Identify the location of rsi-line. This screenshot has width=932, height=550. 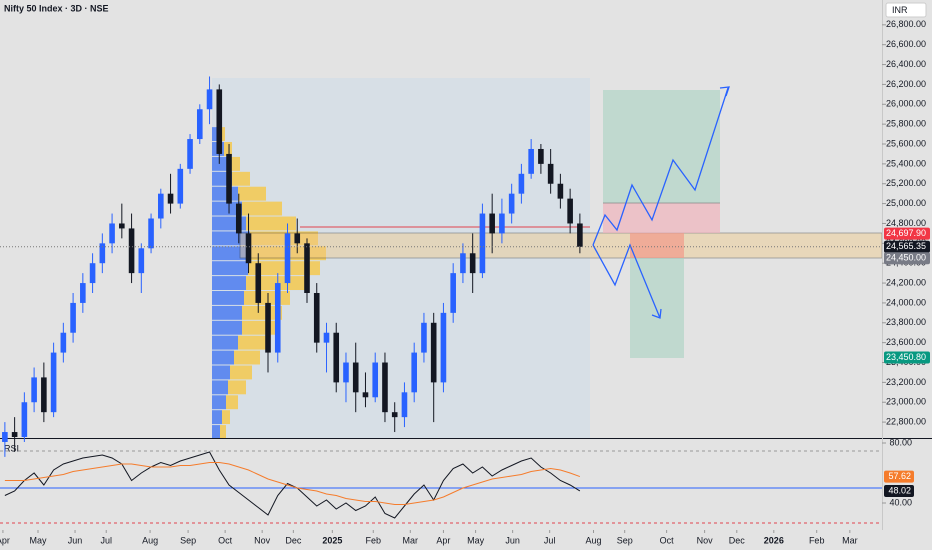
(292, 483).